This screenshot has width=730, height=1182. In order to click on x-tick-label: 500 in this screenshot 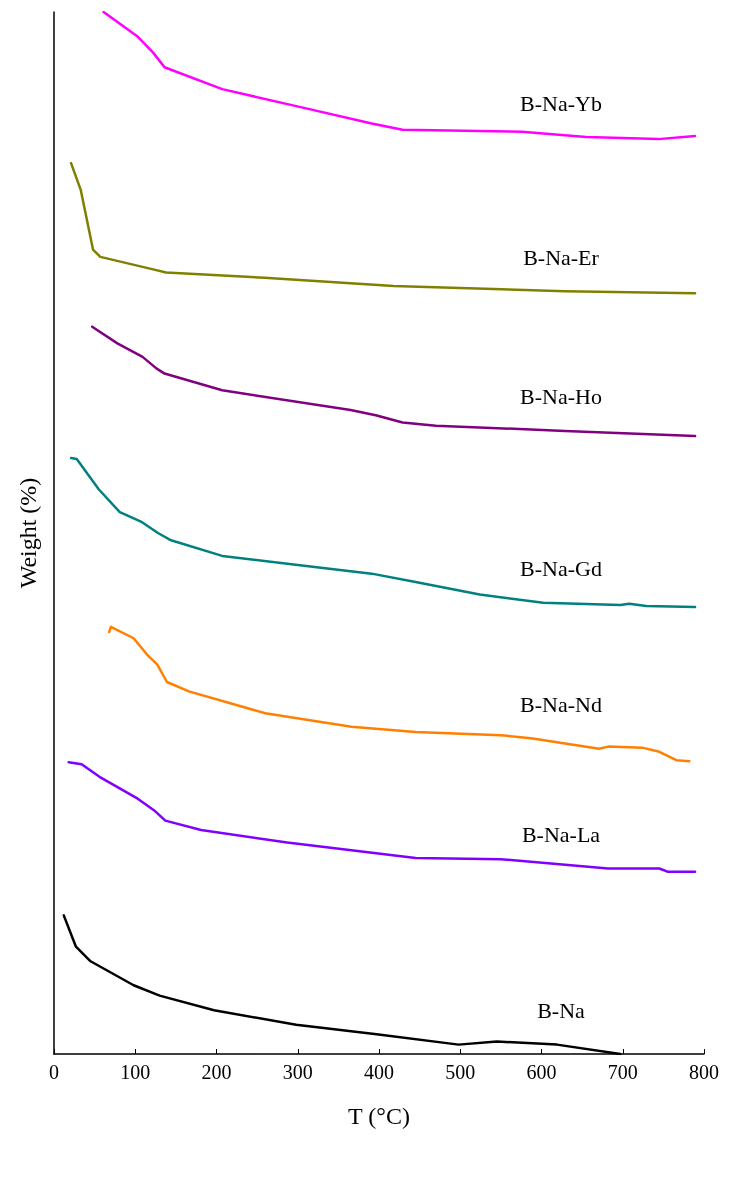, I will do `click(460, 1072)`.